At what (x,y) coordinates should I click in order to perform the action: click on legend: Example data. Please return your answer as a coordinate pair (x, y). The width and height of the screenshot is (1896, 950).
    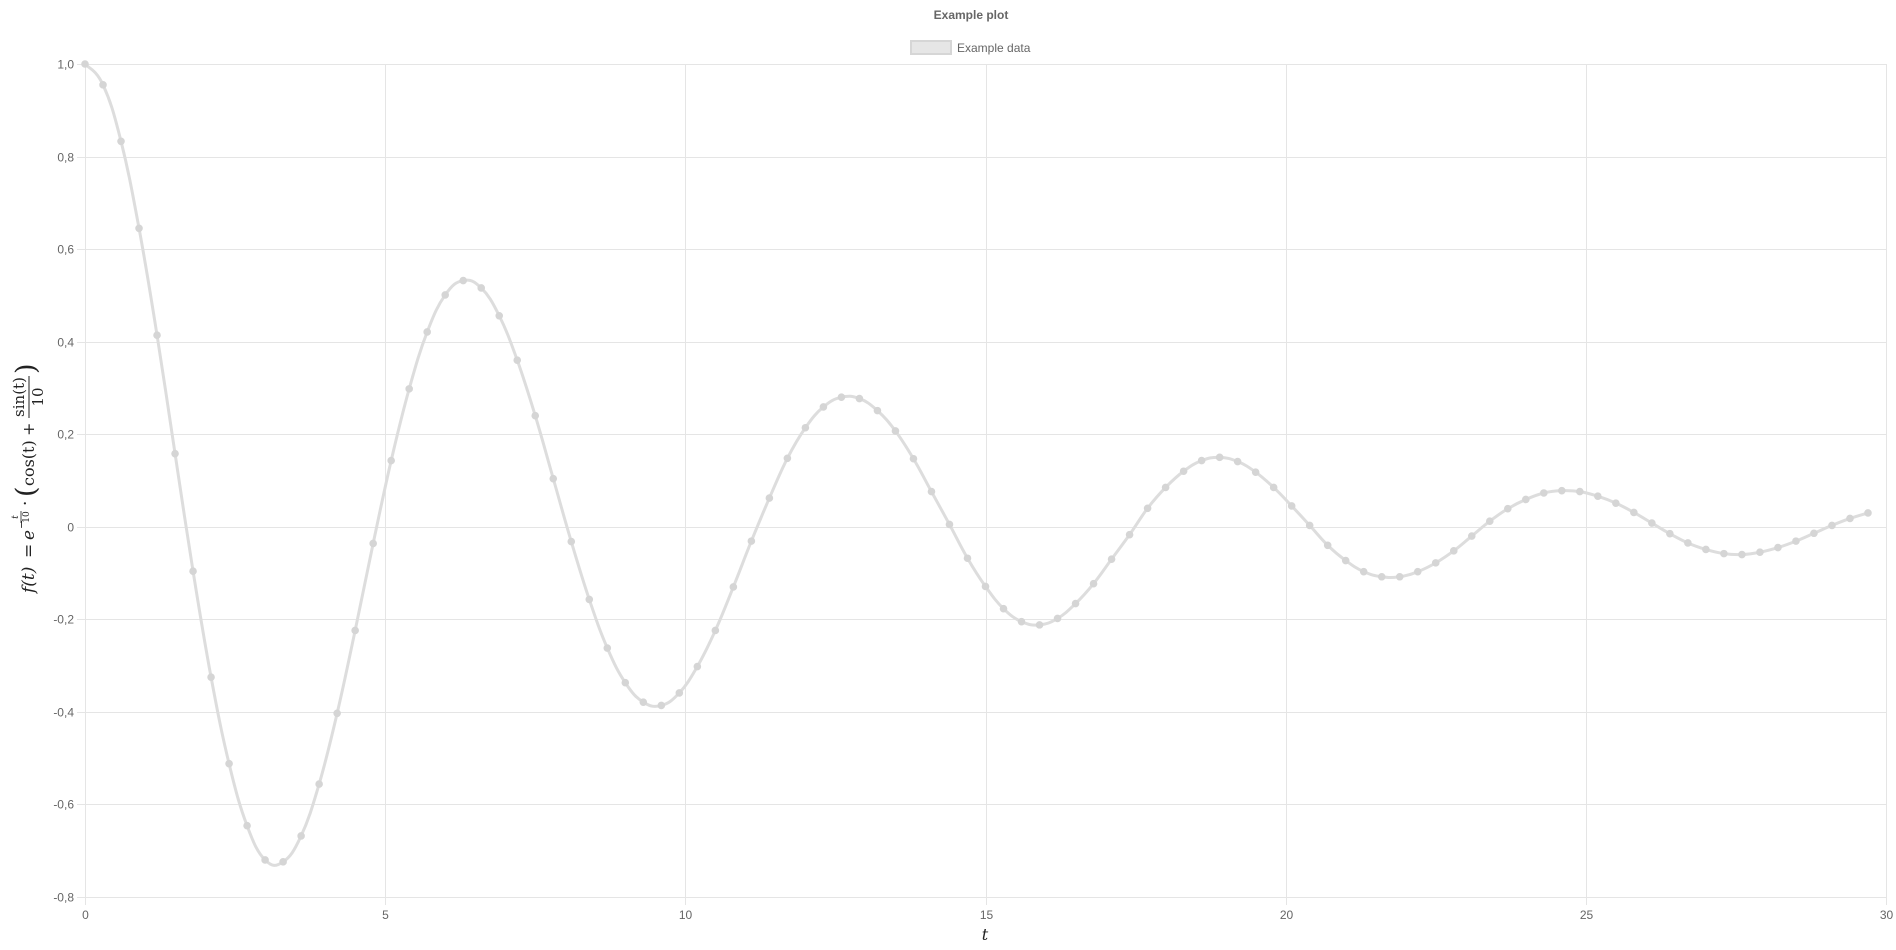
    Looking at the image, I should click on (970, 47).